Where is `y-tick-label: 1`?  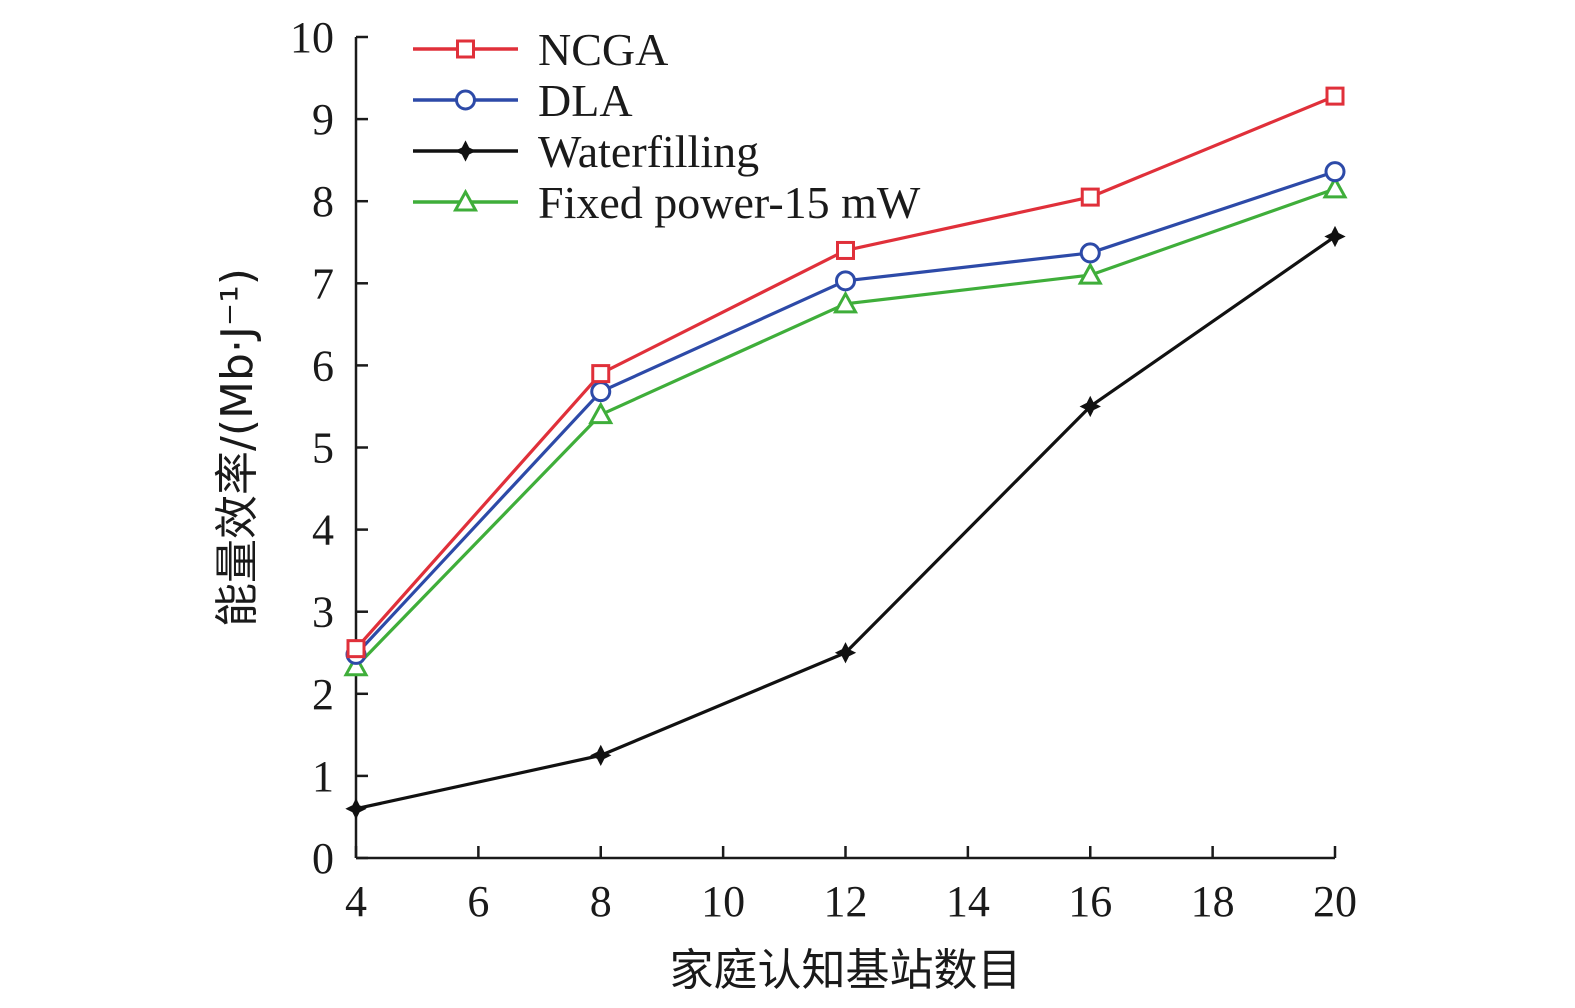 y-tick-label: 1 is located at coordinates (323, 776).